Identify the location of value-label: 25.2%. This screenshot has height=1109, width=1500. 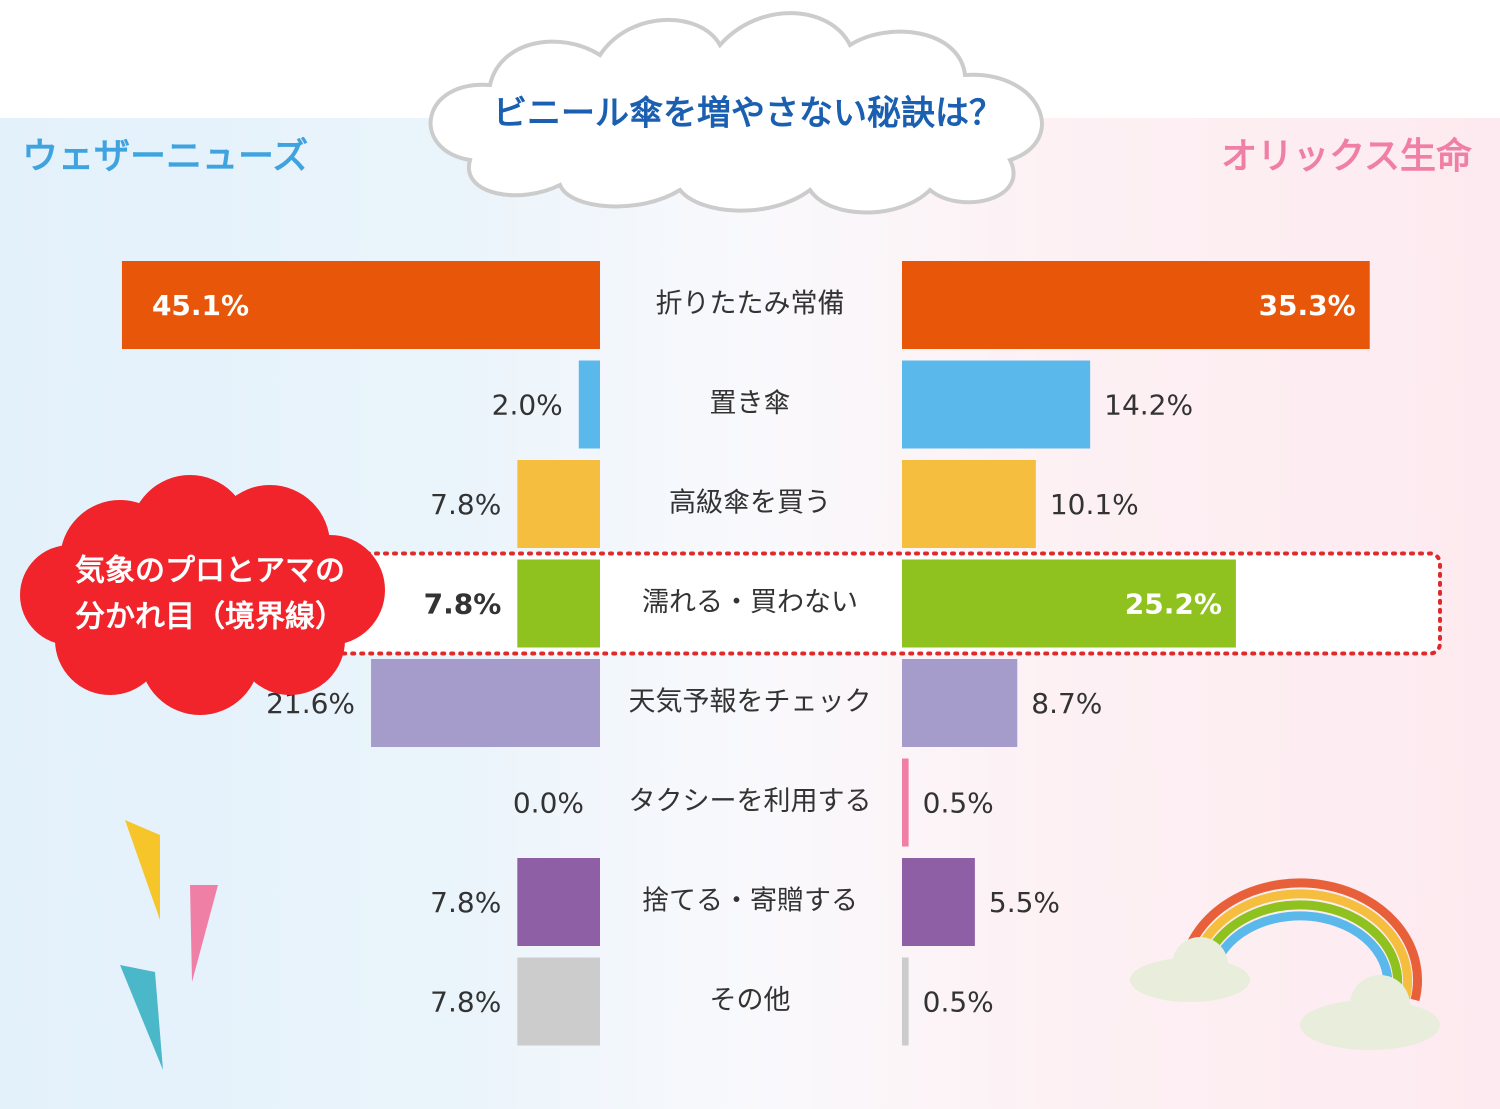
(1173, 604).